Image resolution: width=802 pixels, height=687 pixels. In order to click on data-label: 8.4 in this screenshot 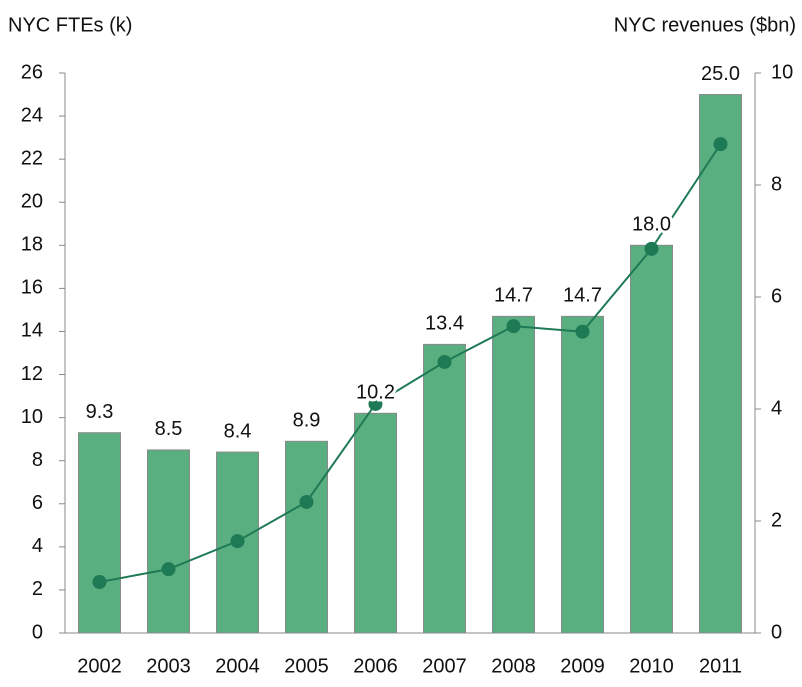, I will do `click(238, 431)`.